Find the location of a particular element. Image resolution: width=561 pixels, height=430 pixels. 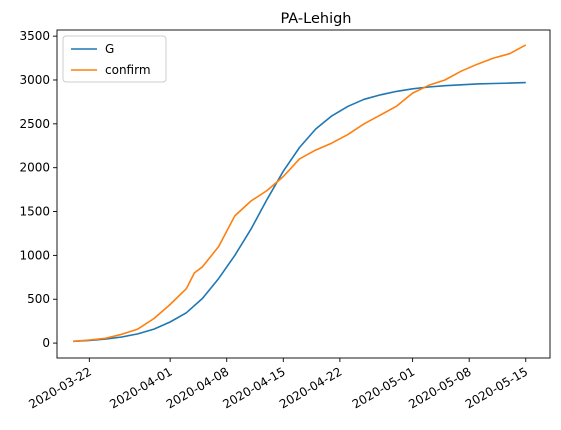

y-tick-label: 2000 is located at coordinates (34, 168).